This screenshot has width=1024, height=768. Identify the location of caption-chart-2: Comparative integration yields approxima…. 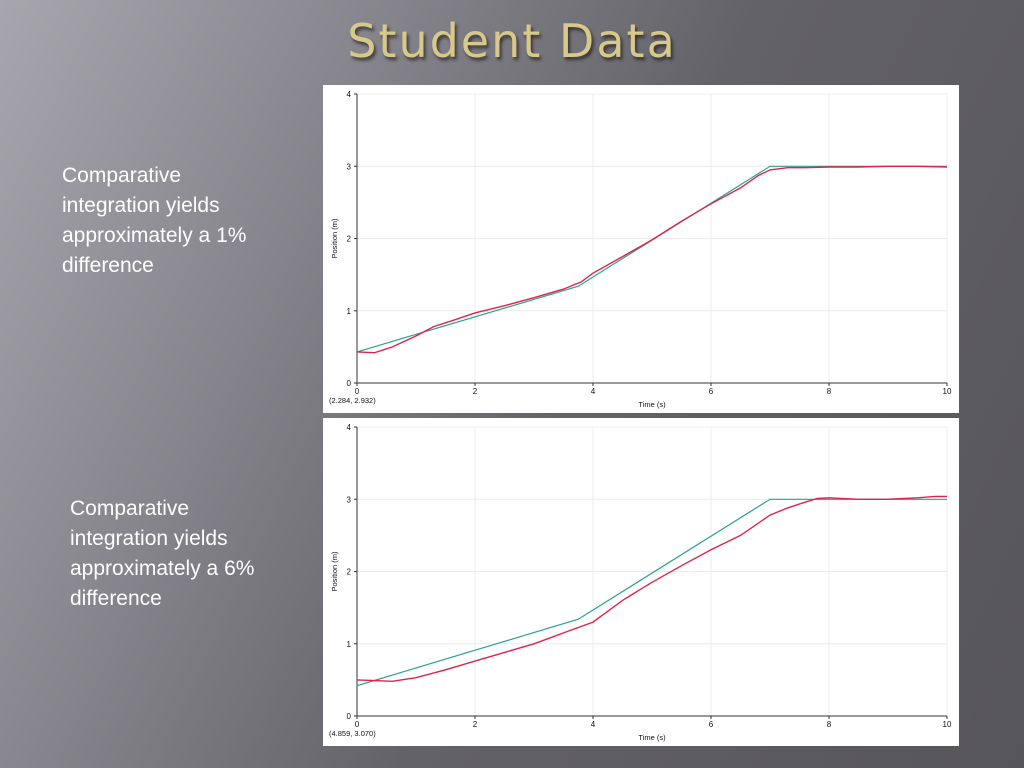
(162, 553).